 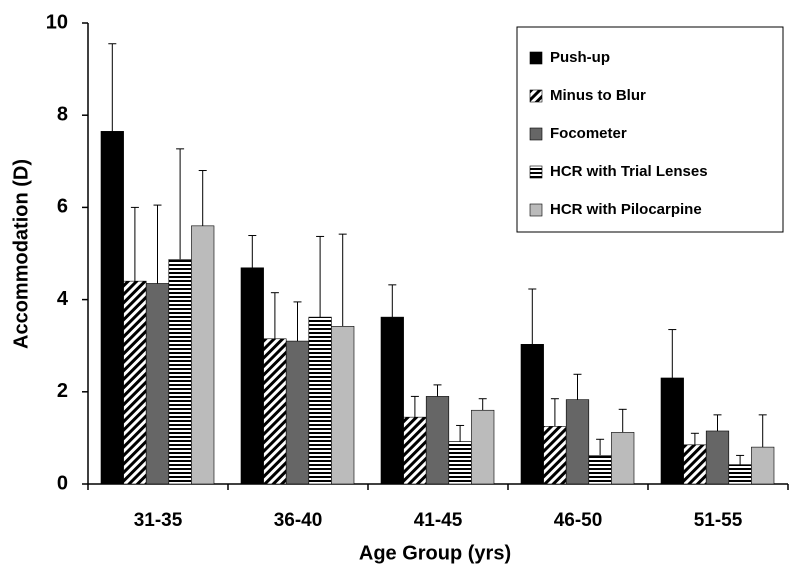 What do you see at coordinates (63, 299) in the screenshot?
I see `y-tick-label: 4` at bounding box center [63, 299].